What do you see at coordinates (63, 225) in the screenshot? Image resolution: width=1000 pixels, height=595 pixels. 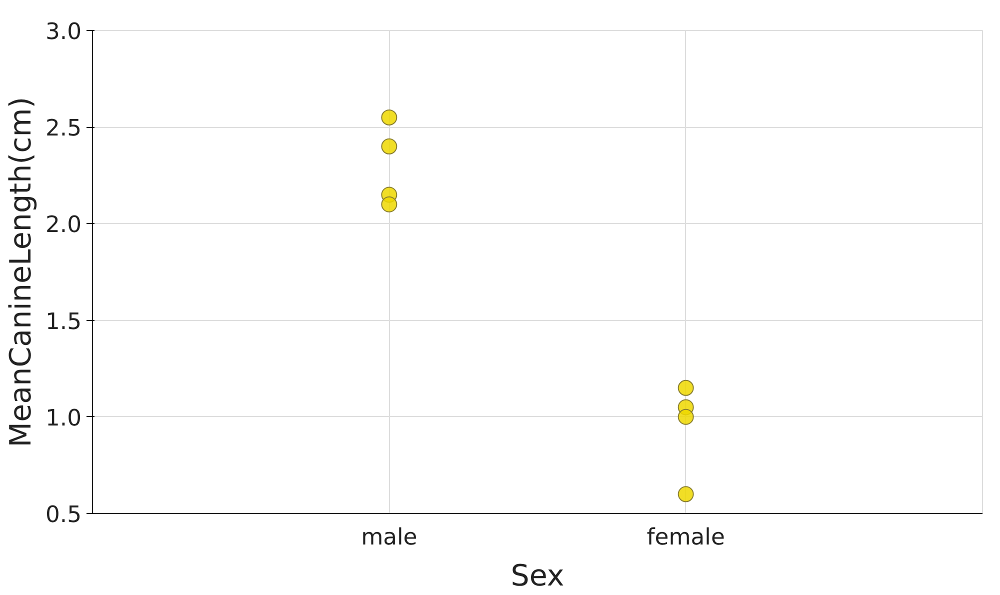 I see `y-tick-label: 2.0` at bounding box center [63, 225].